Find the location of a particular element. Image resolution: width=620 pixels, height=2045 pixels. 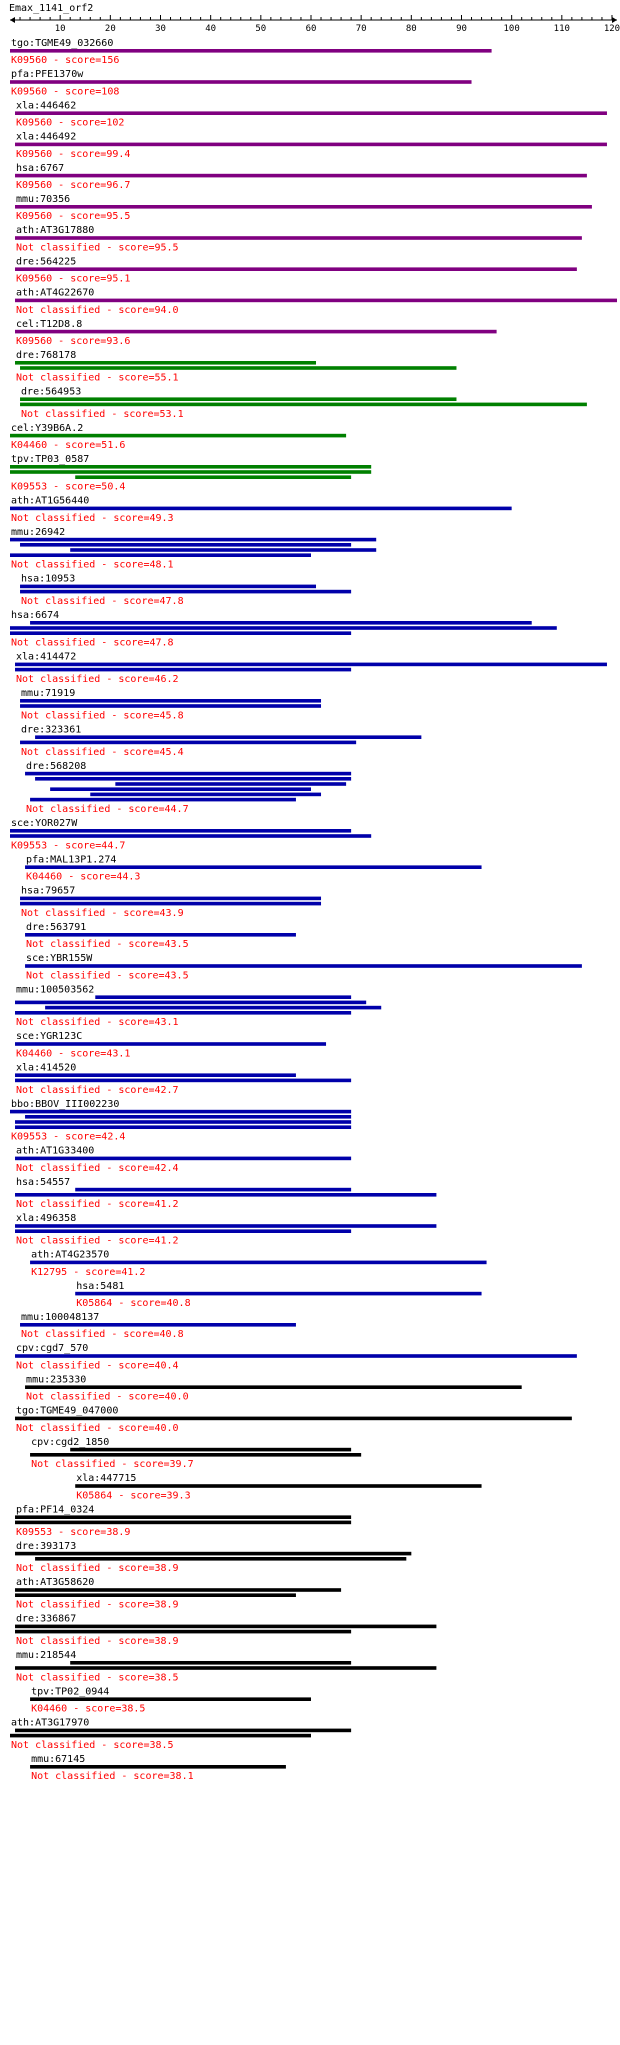

hit-label: xla:447715 is located at coordinates (106, 1478).